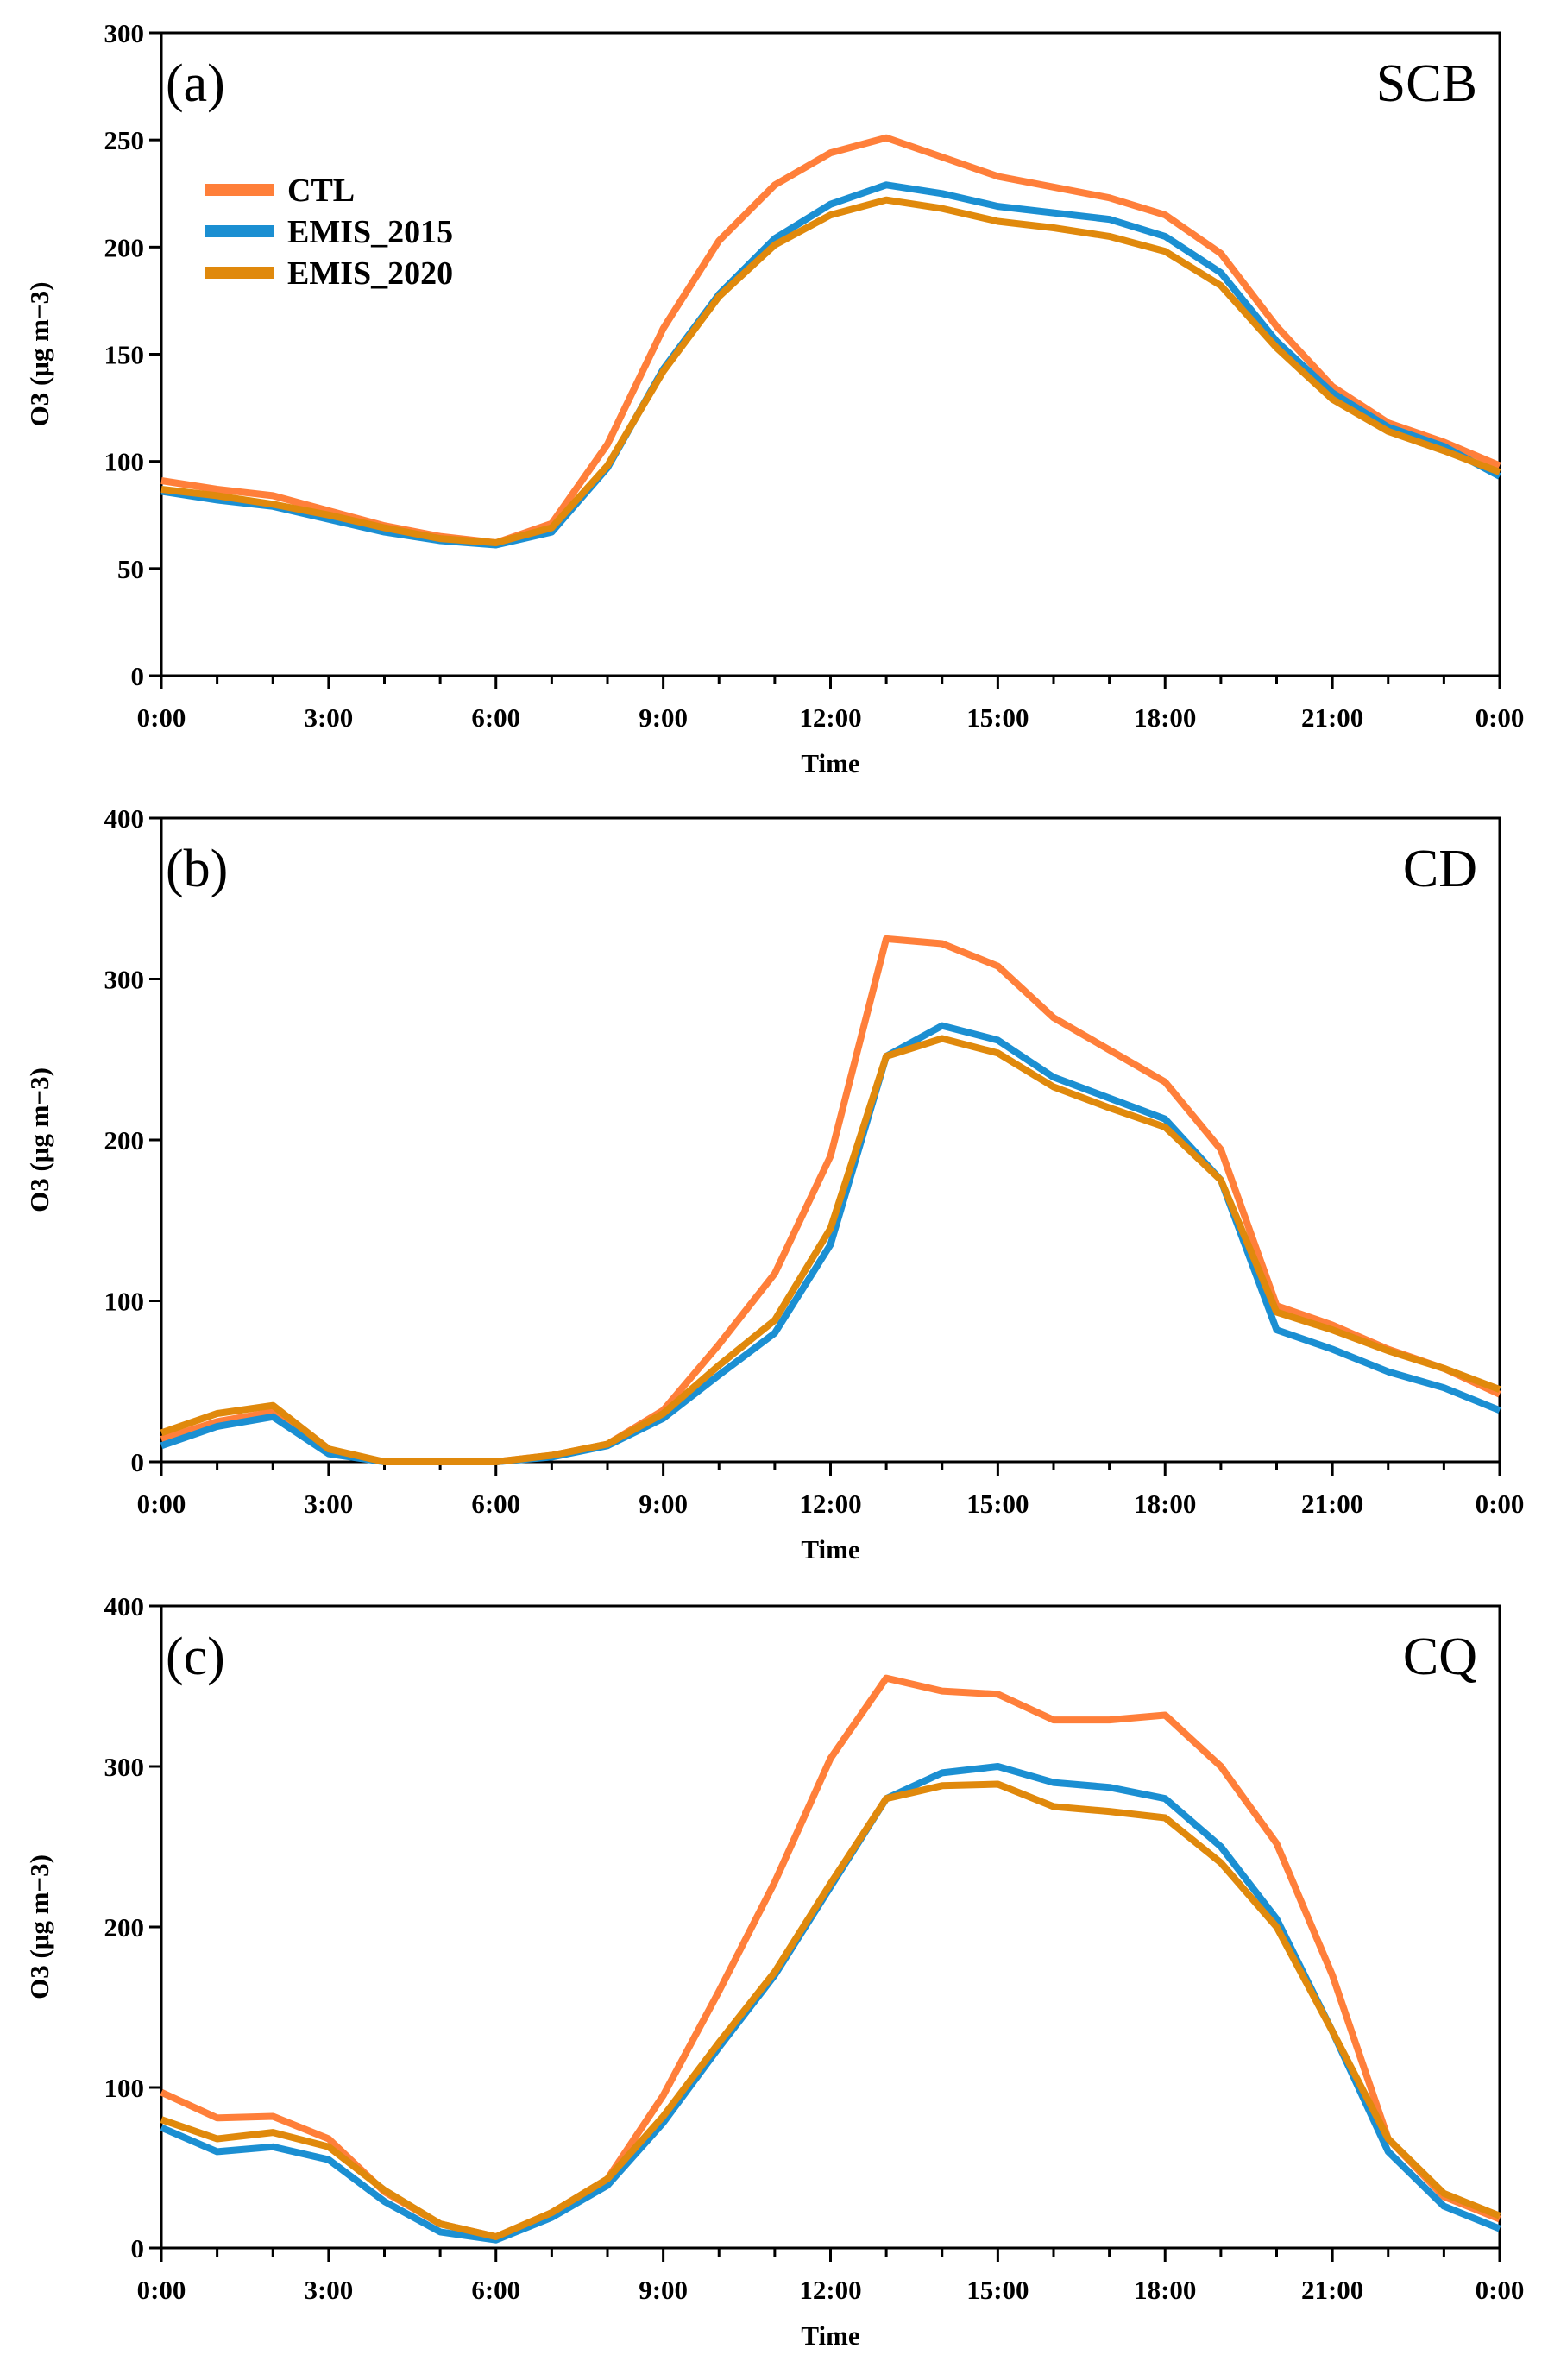 This screenshot has height=2380, width=1548. What do you see at coordinates (195, 83) in the screenshot?
I see `panel-label: (a)` at bounding box center [195, 83].